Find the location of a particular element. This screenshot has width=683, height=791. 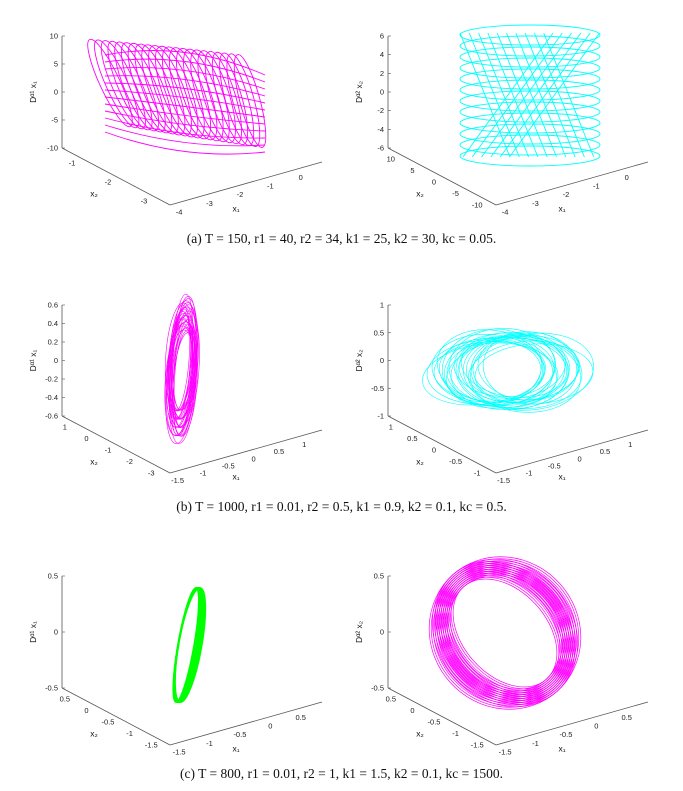

attractor-b1 is located at coordinates (182, 368).